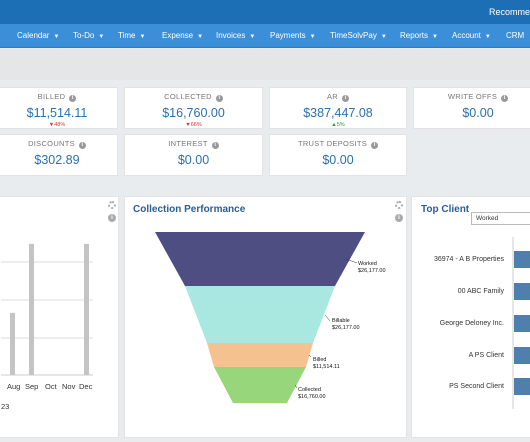  I want to click on nav-label: CRM, so click(515, 35).